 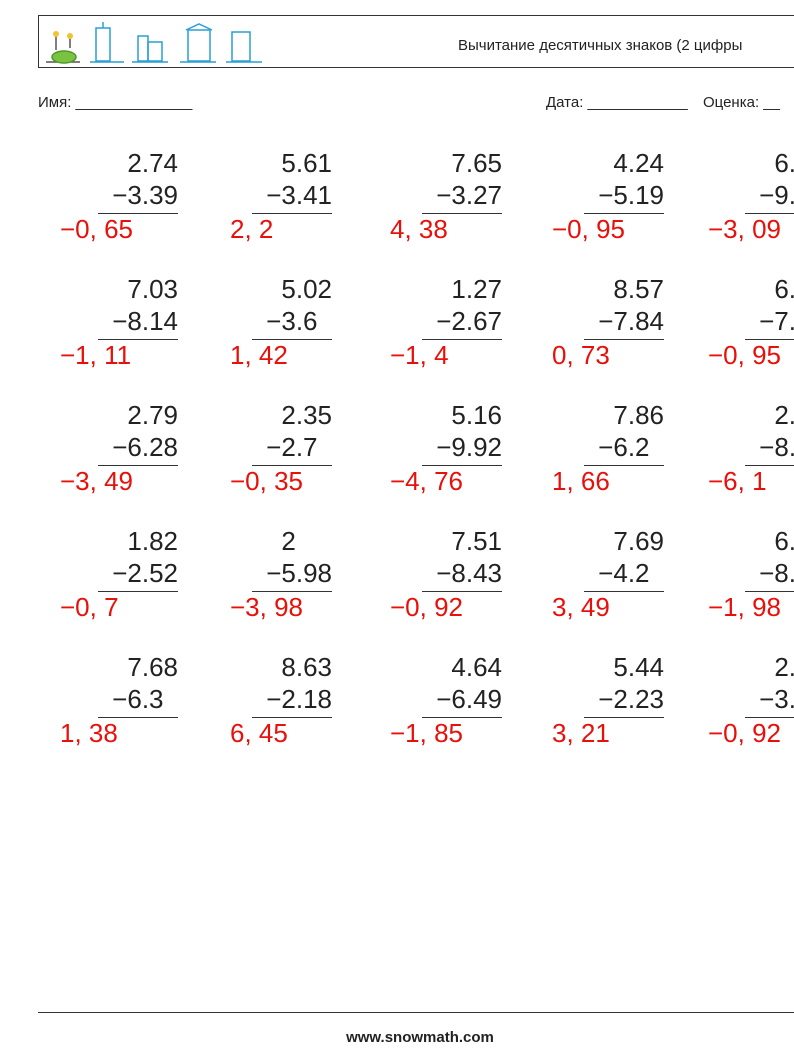 What do you see at coordinates (600, 45) in the screenshot?
I see `header-title: Вычитание десятичных знаков (2 цифры` at bounding box center [600, 45].